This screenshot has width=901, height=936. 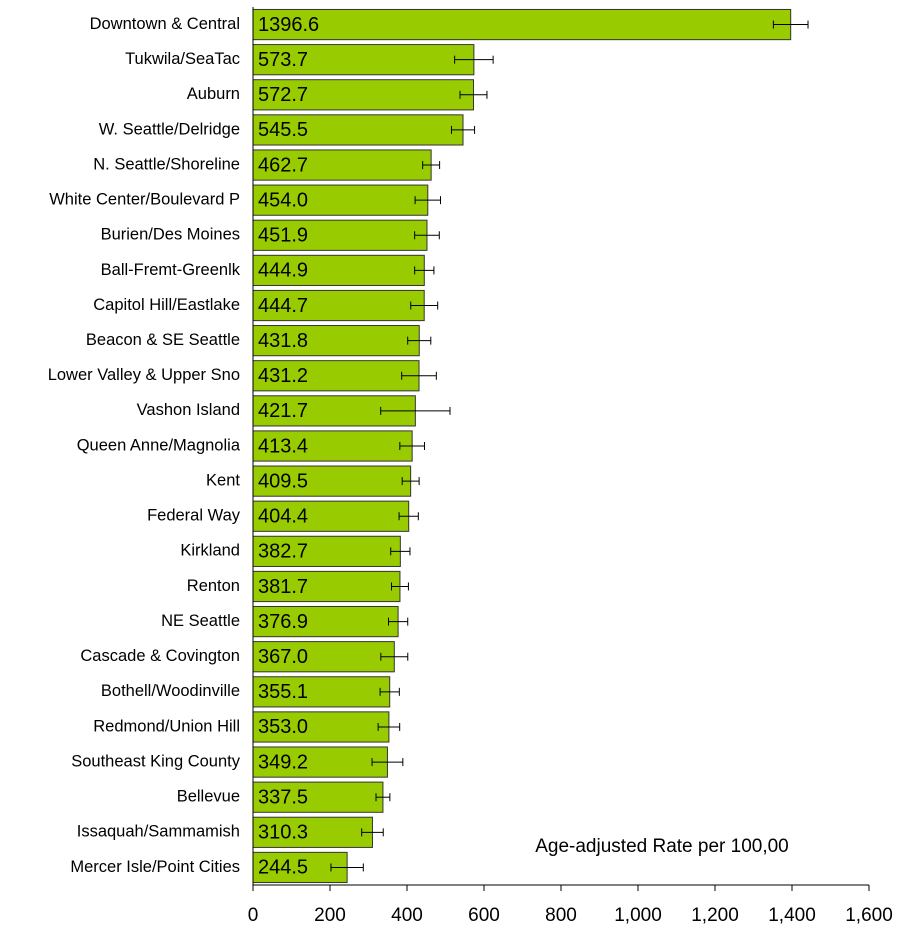 I want to click on category-label: Renton, so click(x=213, y=586).